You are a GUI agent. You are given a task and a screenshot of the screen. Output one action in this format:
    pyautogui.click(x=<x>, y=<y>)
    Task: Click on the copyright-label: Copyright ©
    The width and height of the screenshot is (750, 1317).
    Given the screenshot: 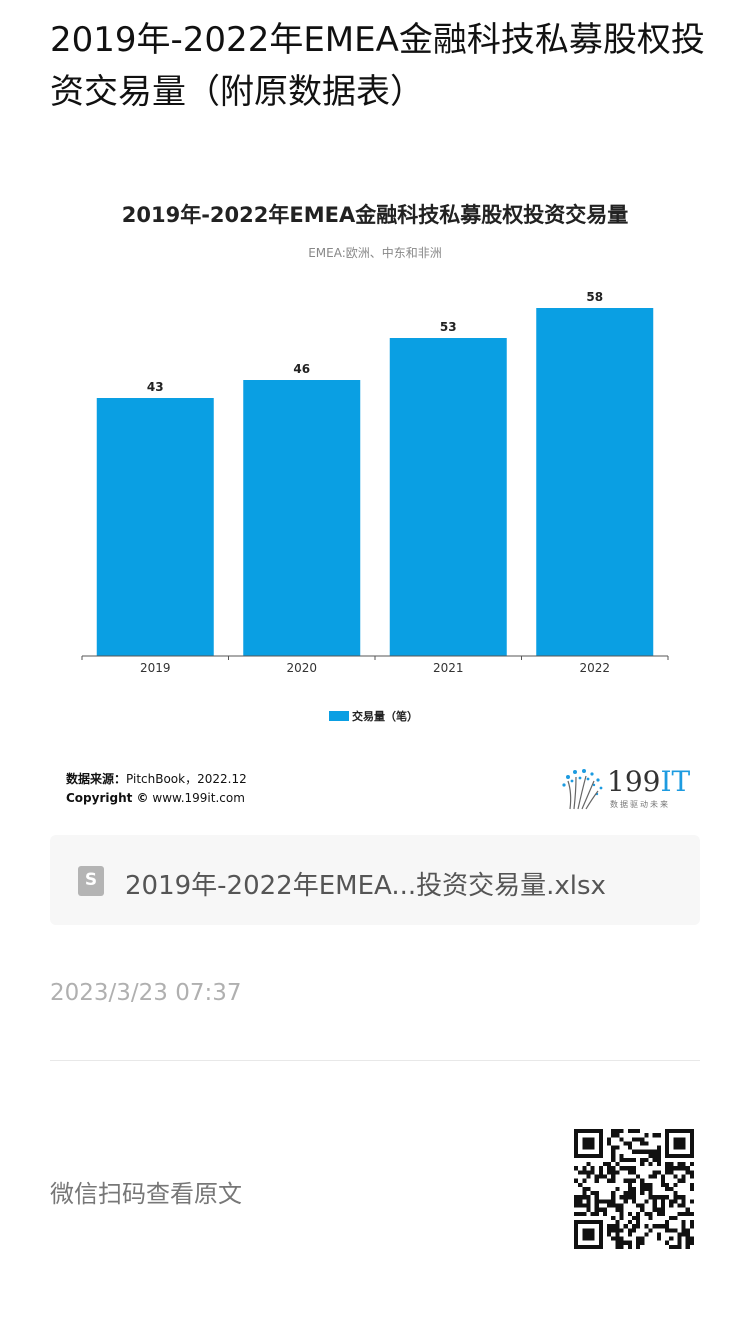 What is the action you would take?
    pyautogui.click(x=107, y=798)
    